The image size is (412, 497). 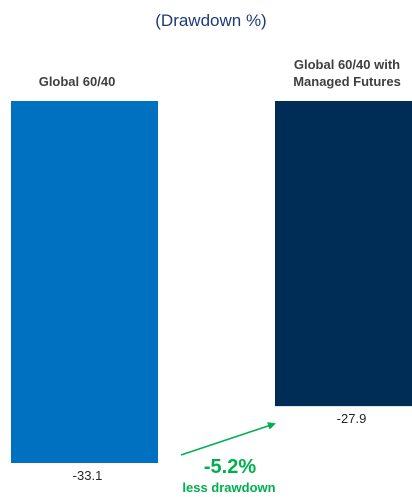 I want to click on annotation-value: -5.2%, so click(x=230, y=467).